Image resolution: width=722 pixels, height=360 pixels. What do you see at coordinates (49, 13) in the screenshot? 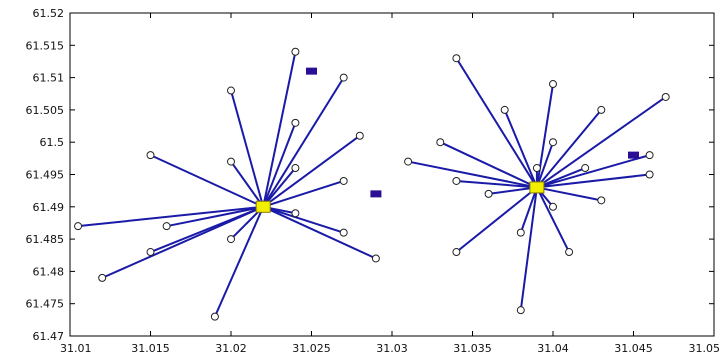
I see `y-tick-label-0: 61.52` at bounding box center [49, 13].